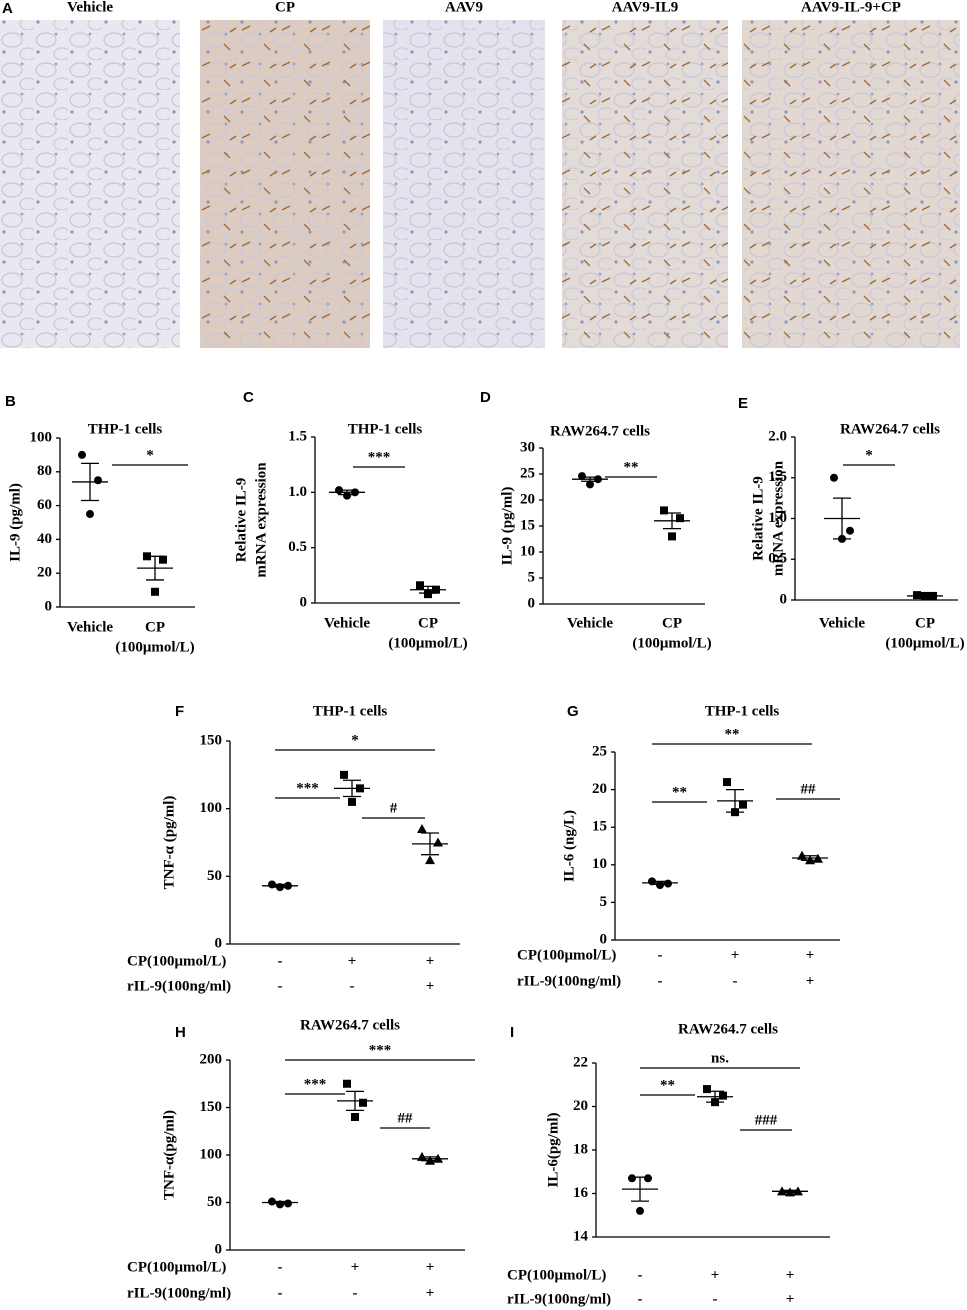  I want to click on chart-title: THP-1 cells, so click(742, 711).